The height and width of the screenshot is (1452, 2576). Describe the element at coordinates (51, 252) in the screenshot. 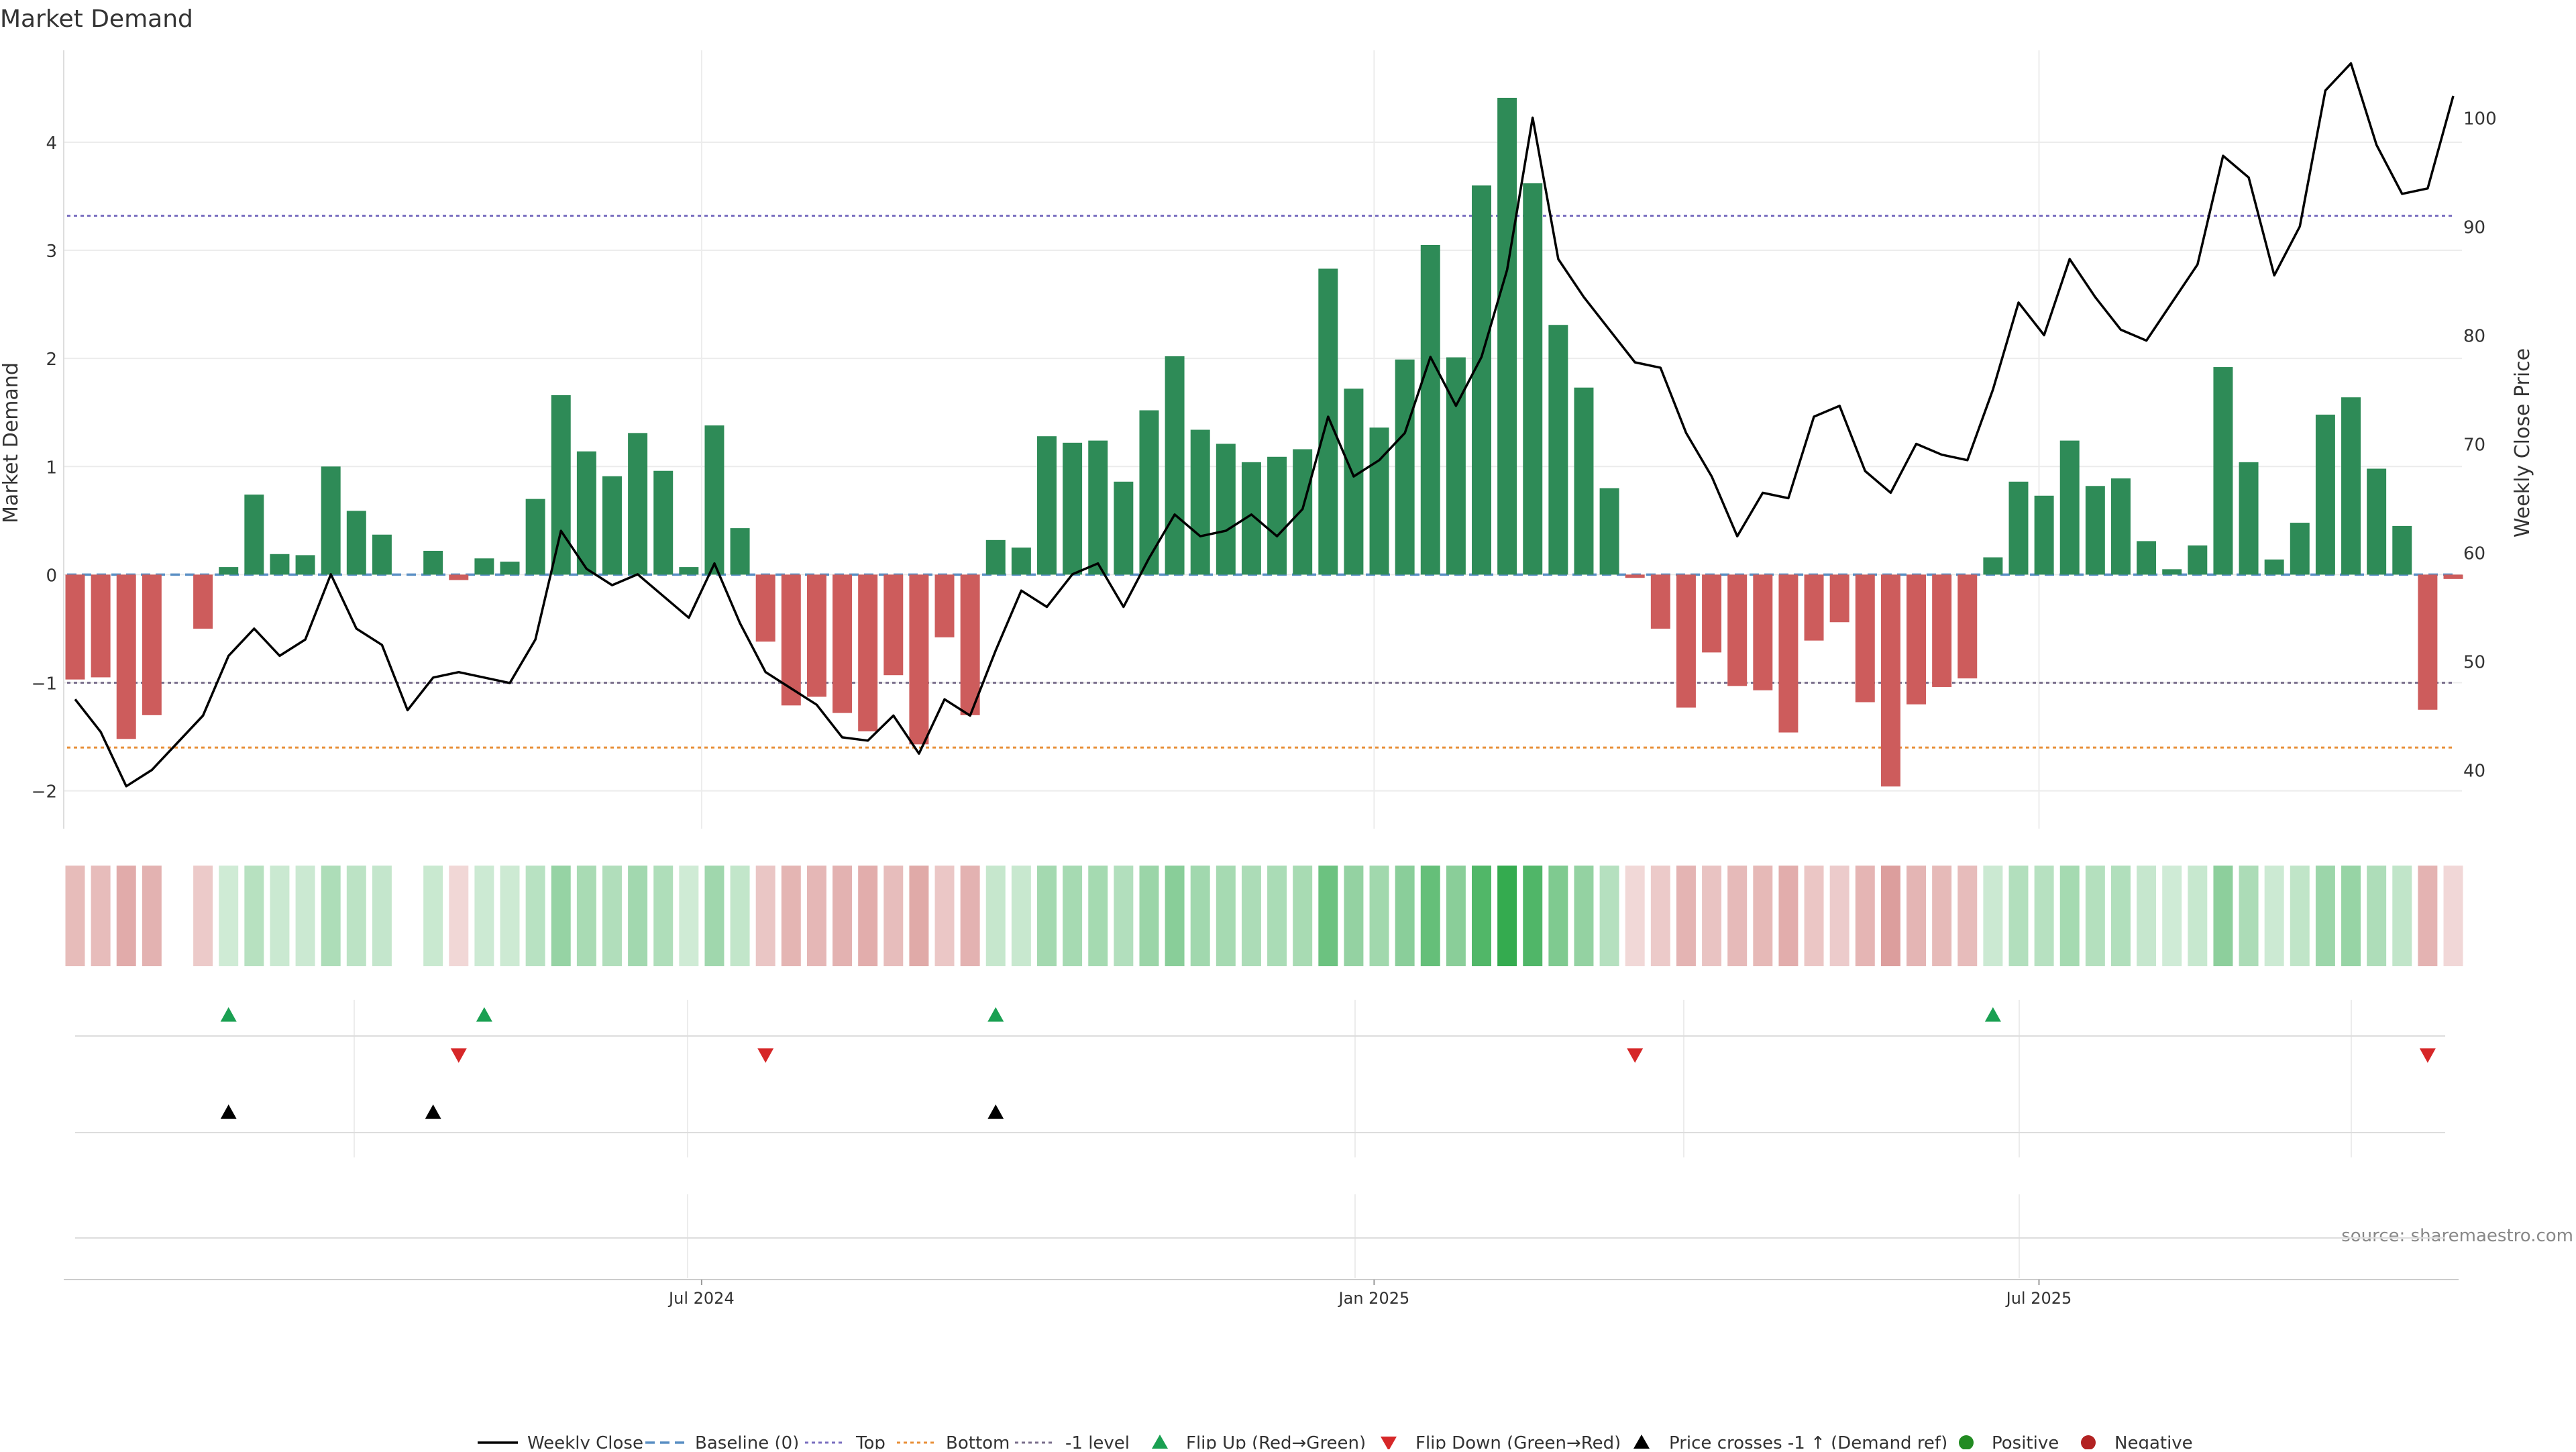

I see `y-left-tick-label: 3` at that location.